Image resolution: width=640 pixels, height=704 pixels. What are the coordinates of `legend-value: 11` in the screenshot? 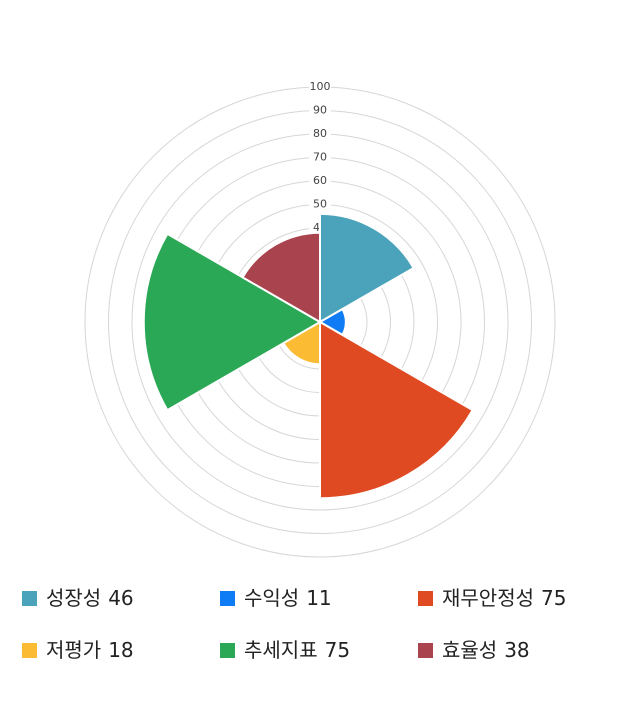 It's located at (318, 598).